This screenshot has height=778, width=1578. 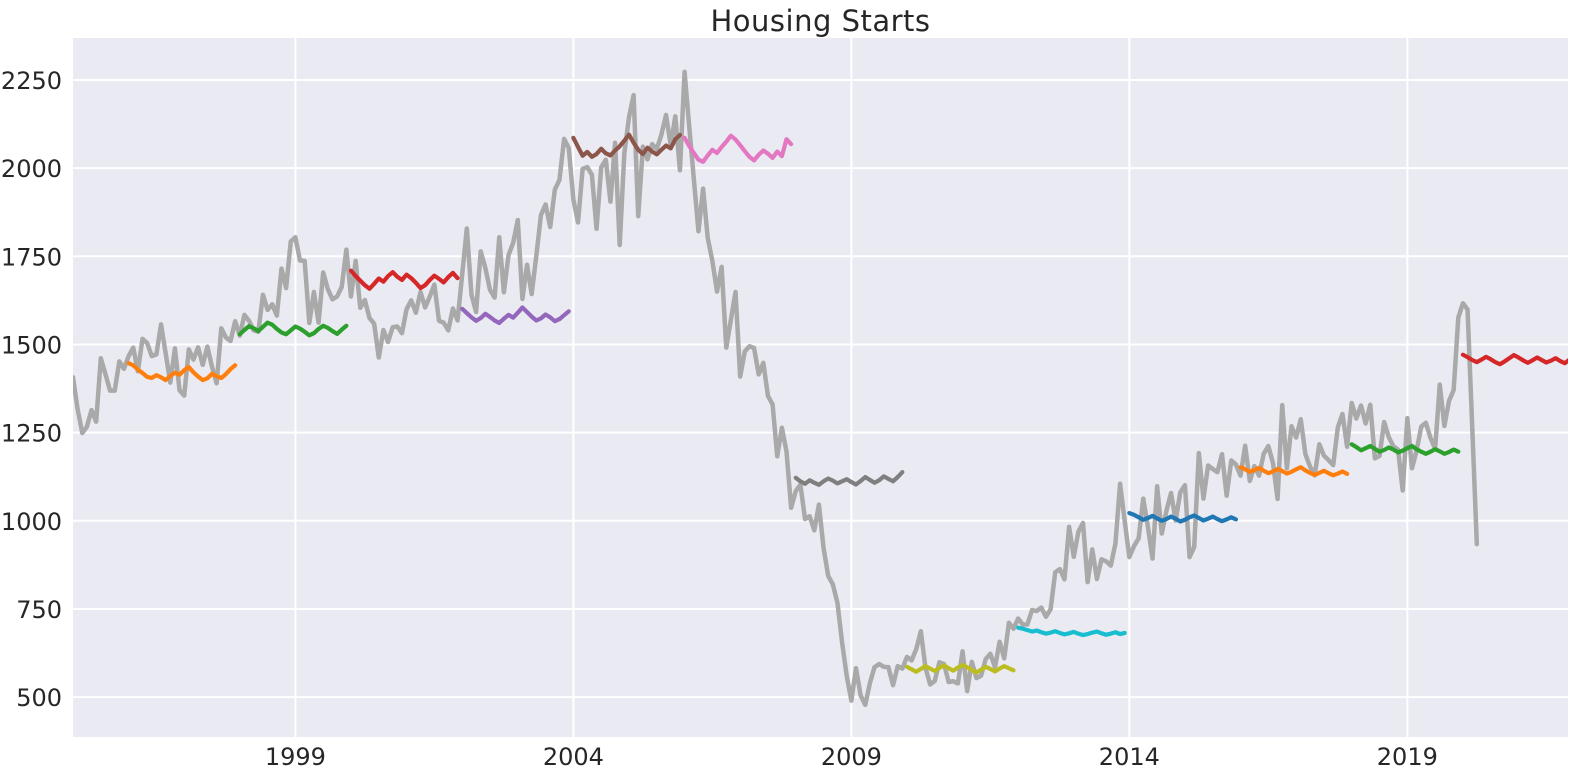 I want to click on series-forecast-2014-2015, so click(x=1183, y=517).